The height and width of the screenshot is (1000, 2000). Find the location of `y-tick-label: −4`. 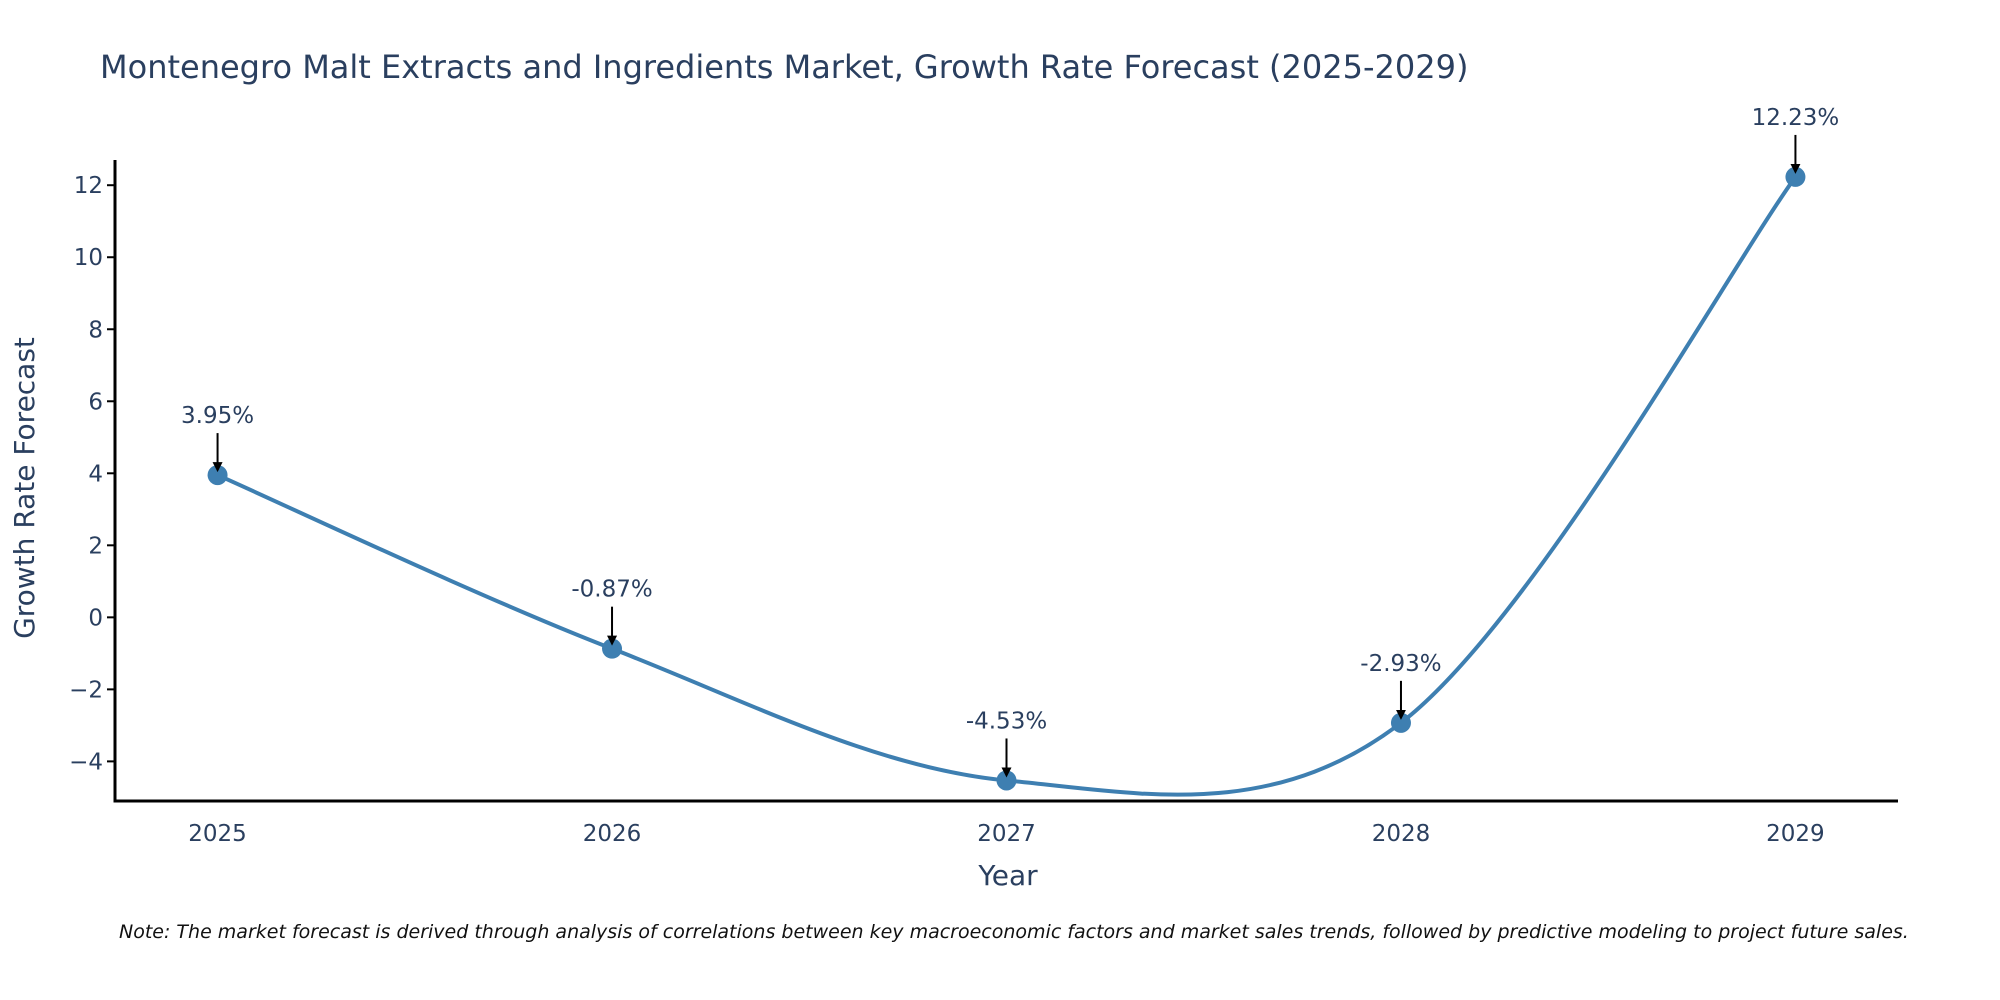

y-tick-label: −4 is located at coordinates (86, 762).